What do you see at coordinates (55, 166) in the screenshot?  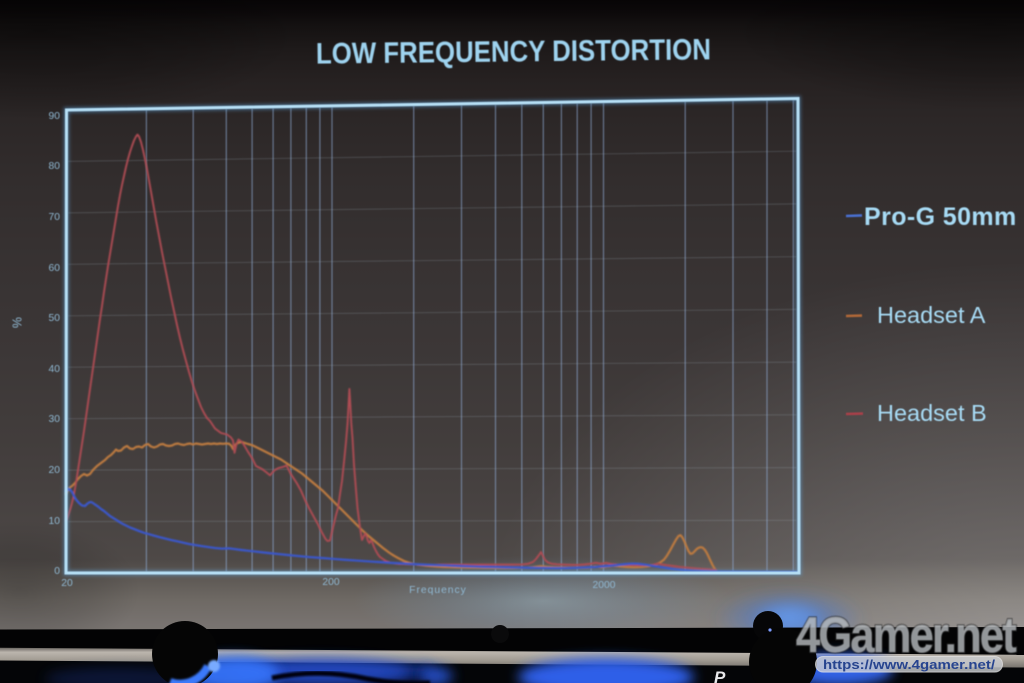 I see `svg-text: 80` at bounding box center [55, 166].